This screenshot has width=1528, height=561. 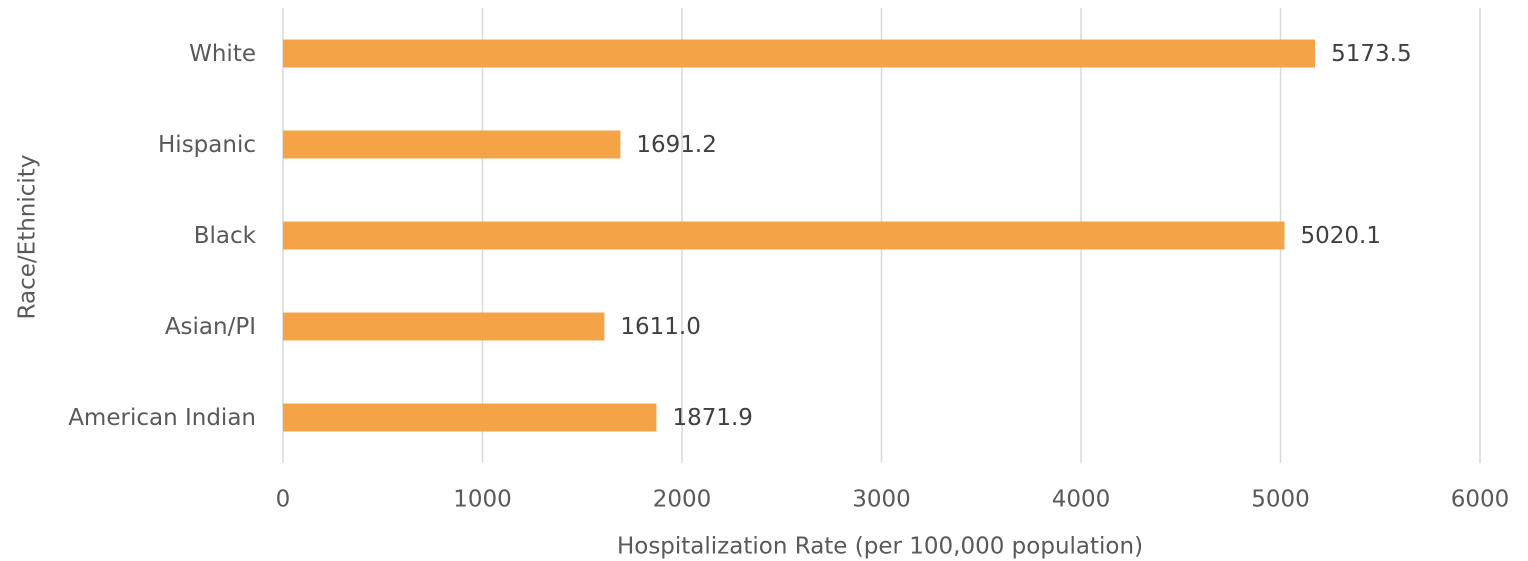 I want to click on x-tick-label: 4000, so click(x=1081, y=500).